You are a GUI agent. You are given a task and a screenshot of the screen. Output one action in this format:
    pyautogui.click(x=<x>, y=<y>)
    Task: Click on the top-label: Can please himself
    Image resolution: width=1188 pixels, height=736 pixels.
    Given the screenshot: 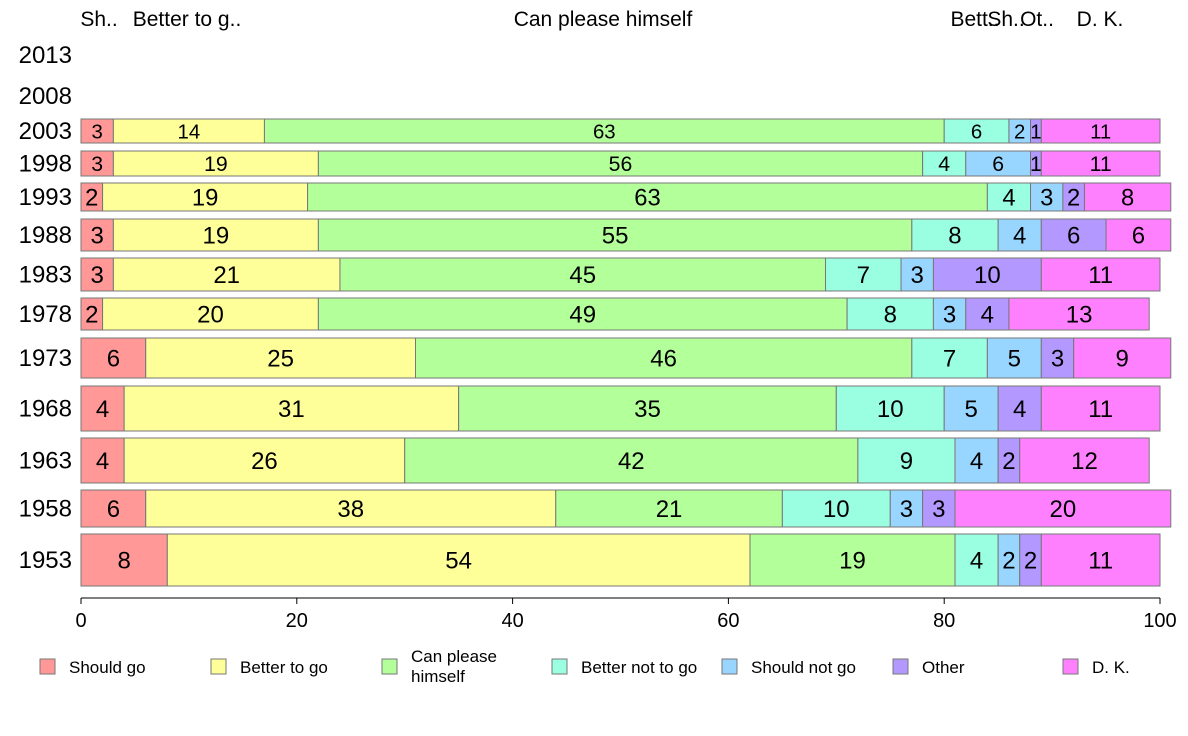 What is the action you would take?
    pyautogui.click(x=603, y=19)
    